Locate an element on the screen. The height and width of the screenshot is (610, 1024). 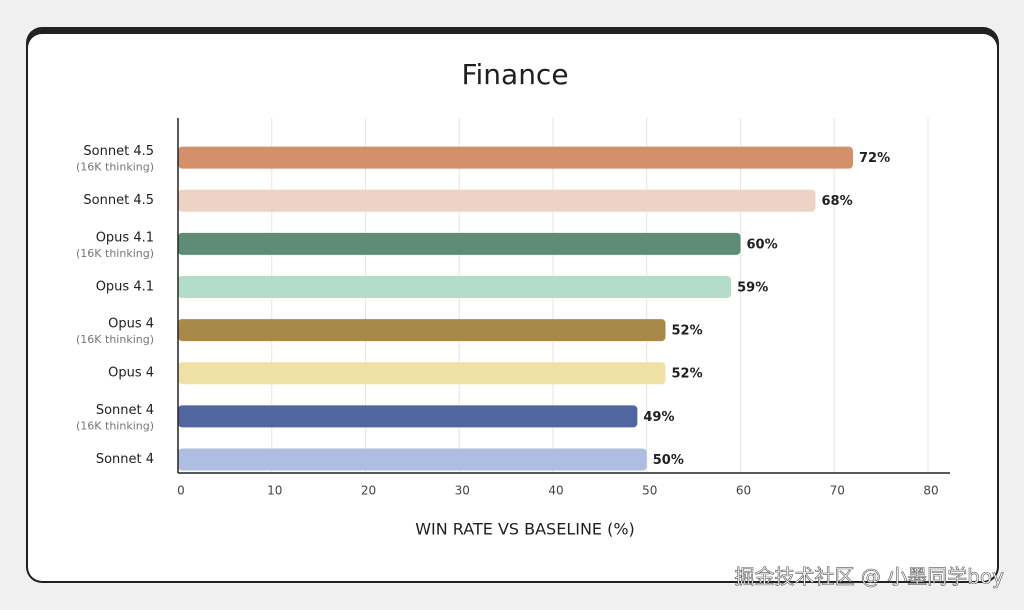
value-label: 68% is located at coordinates (837, 201).